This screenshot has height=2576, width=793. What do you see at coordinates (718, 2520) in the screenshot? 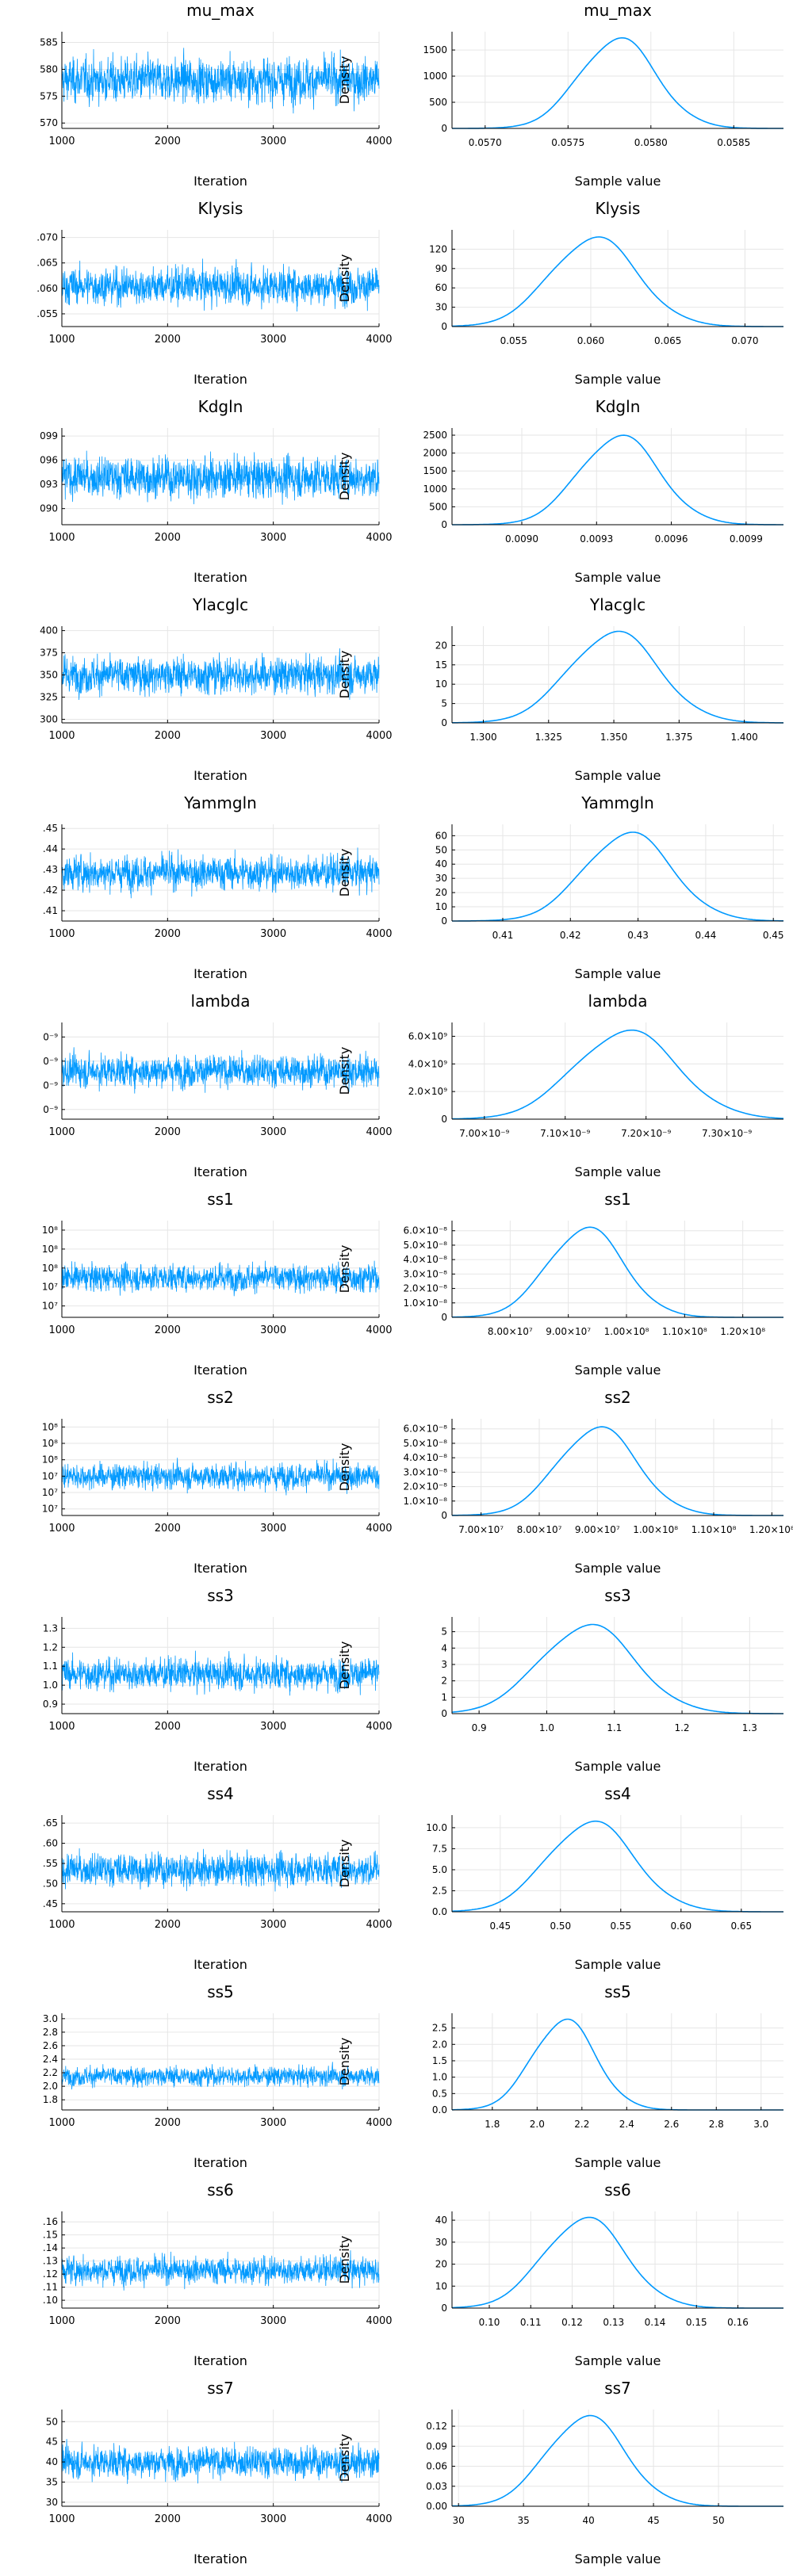
I see `density-x-tick-label: 50` at bounding box center [718, 2520].